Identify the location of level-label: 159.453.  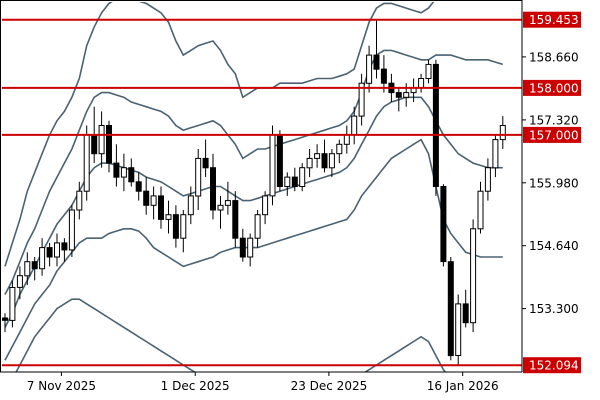
(552, 19).